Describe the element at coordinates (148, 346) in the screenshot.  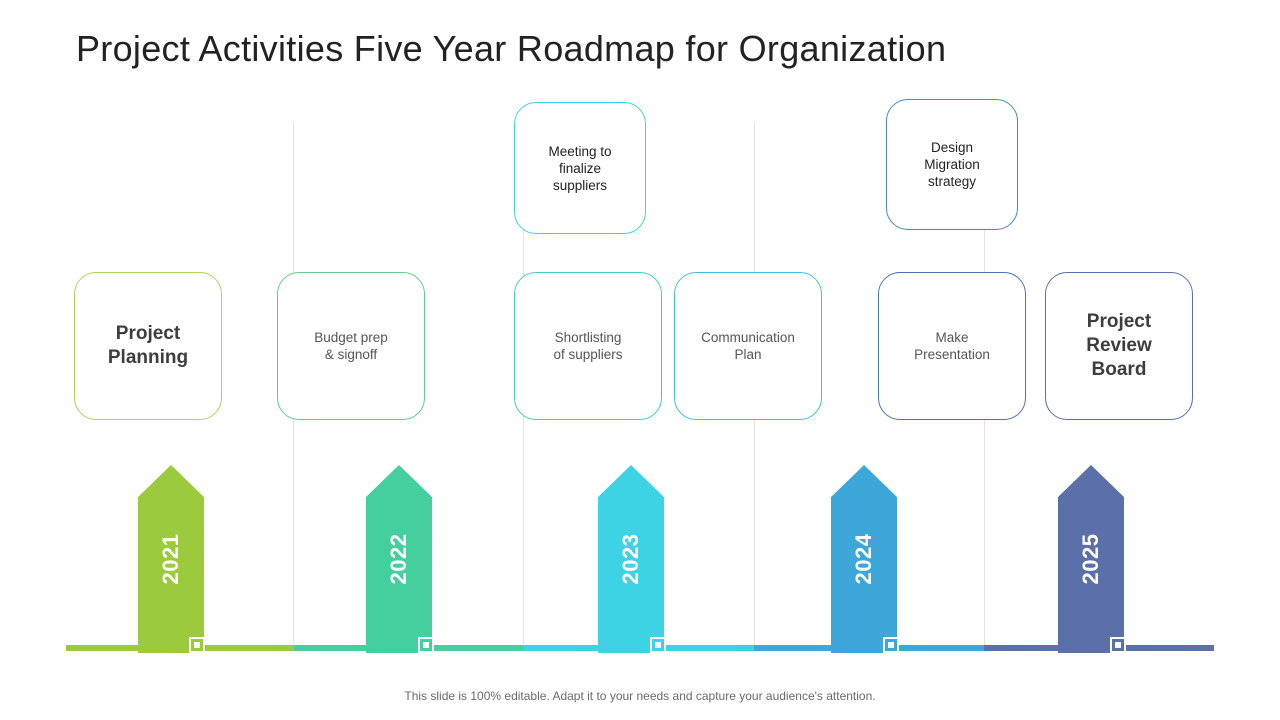
I see `card-project-planning: Project Planning` at that location.